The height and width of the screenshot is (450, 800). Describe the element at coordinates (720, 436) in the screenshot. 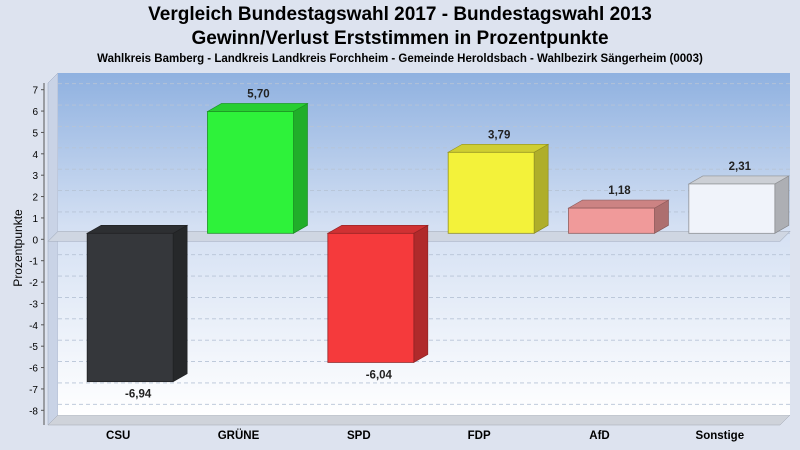

I see `x-tick-label: Sonstige` at that location.